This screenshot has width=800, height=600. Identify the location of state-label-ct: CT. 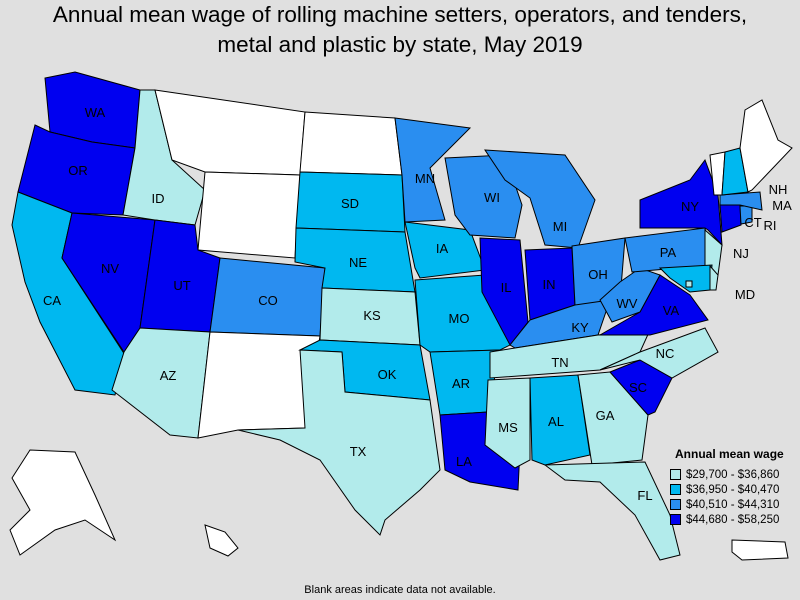
(752, 222).